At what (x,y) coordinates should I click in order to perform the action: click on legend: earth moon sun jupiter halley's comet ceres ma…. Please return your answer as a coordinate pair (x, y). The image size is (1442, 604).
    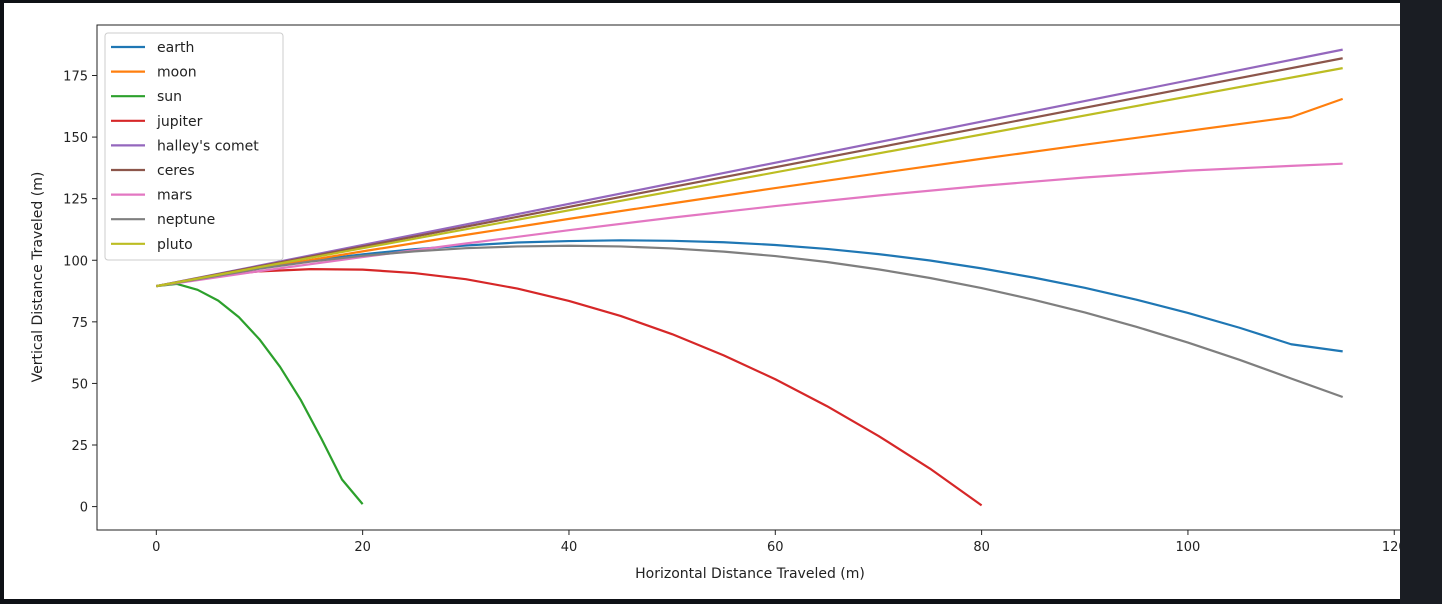
    Looking at the image, I should click on (194, 146).